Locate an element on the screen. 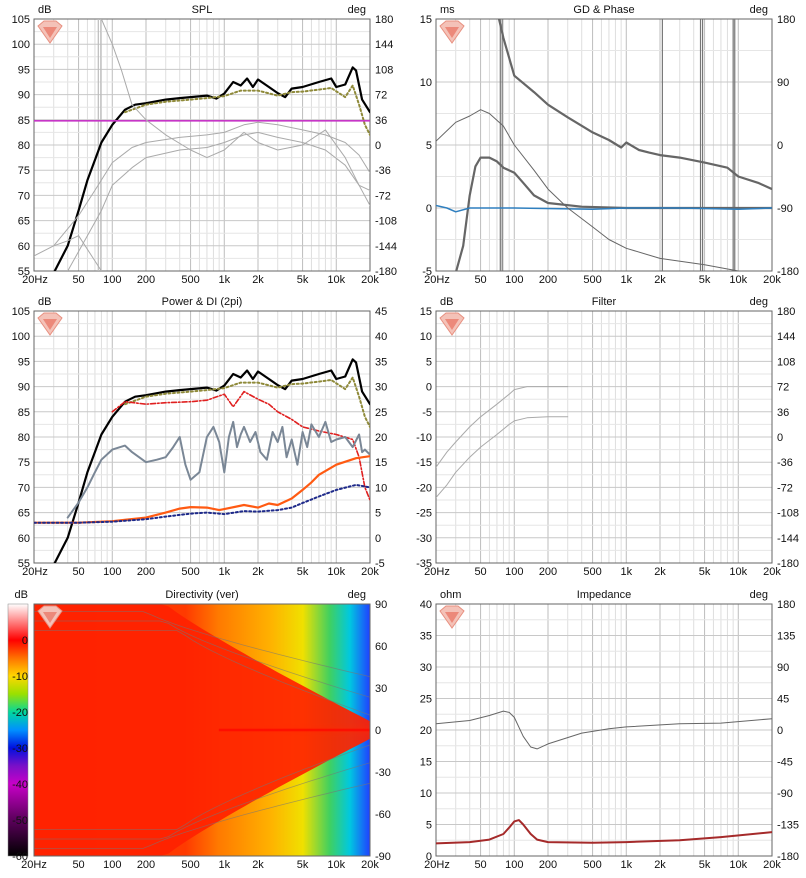  y-tick-label: 95 is located at coordinates (24, 70).